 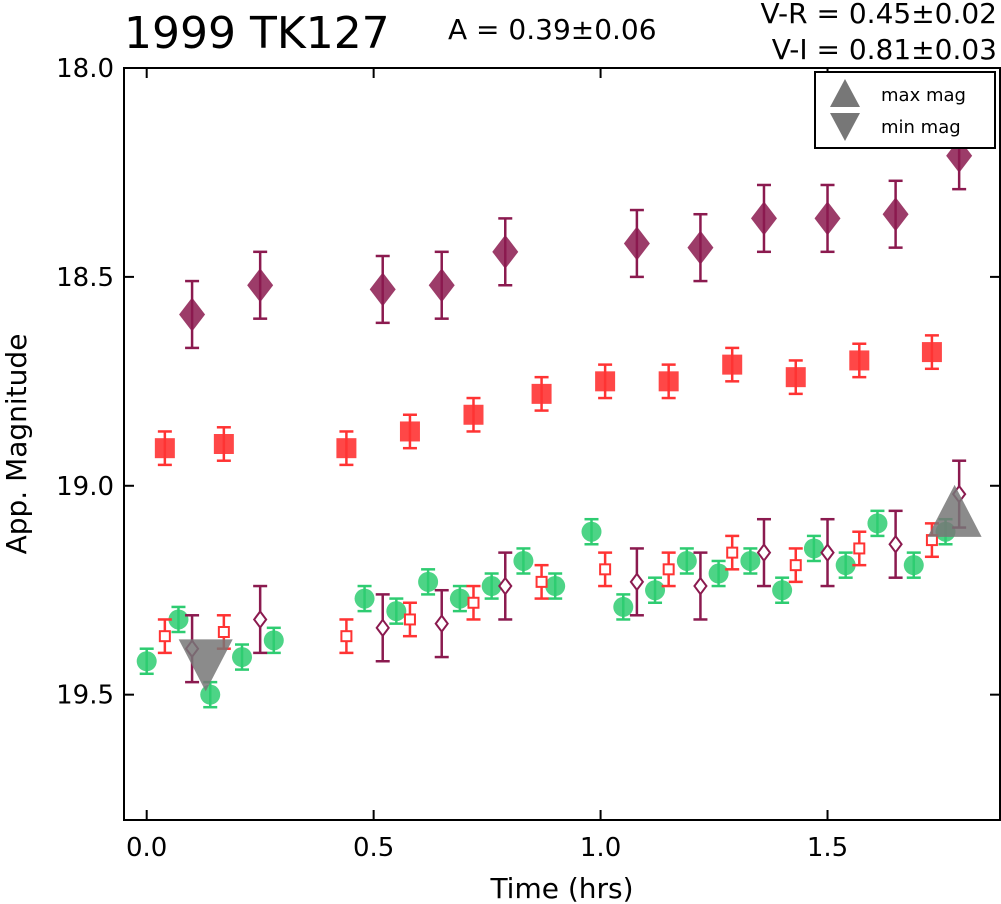 I want to click on legend: max mag min mag, so click(x=905, y=110).